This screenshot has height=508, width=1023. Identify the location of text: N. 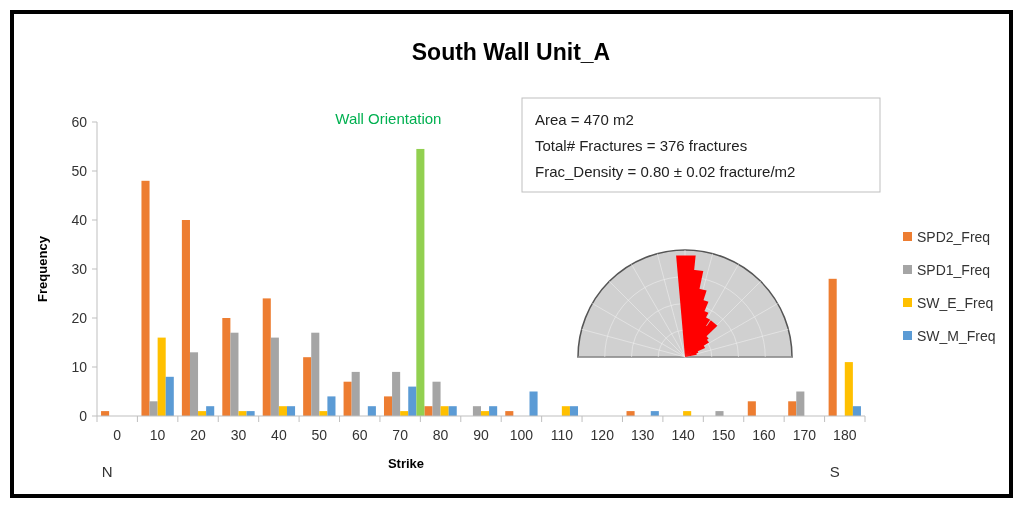
(107, 471).